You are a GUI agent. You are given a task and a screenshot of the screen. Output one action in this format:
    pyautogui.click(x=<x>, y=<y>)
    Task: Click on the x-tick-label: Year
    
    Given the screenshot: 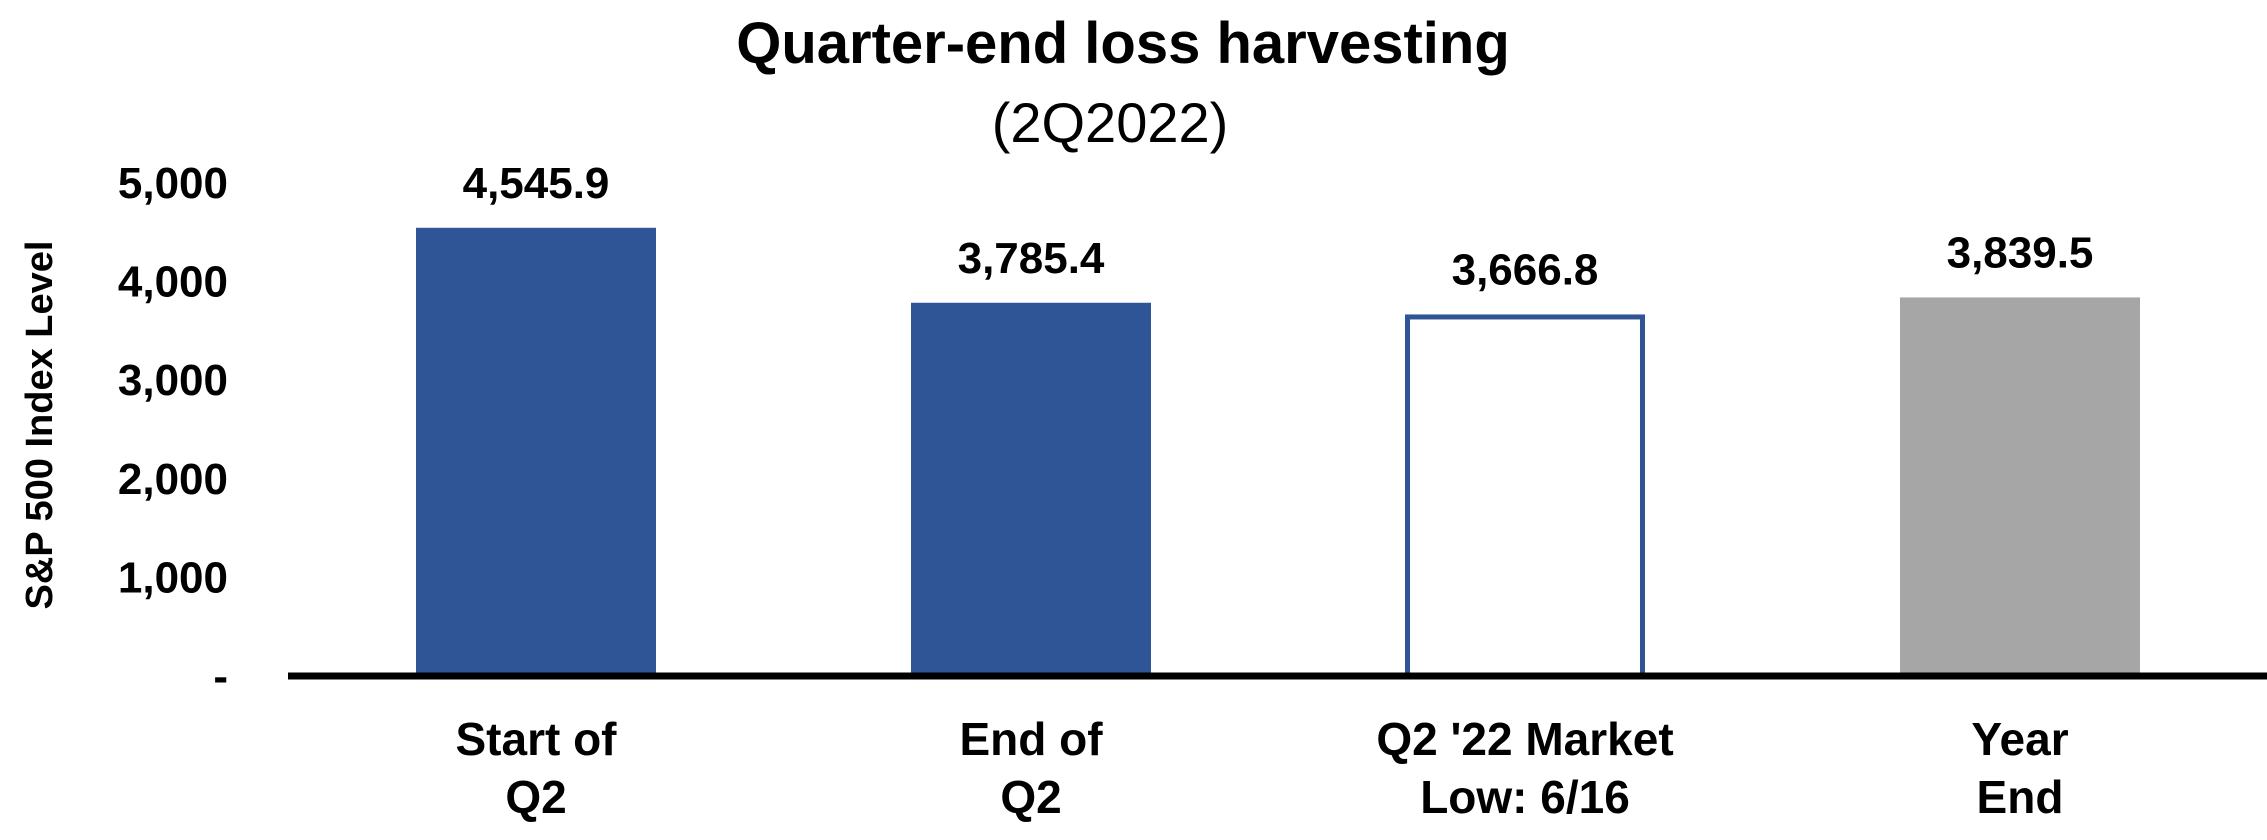 What is the action you would take?
    pyautogui.click(x=2019, y=739)
    